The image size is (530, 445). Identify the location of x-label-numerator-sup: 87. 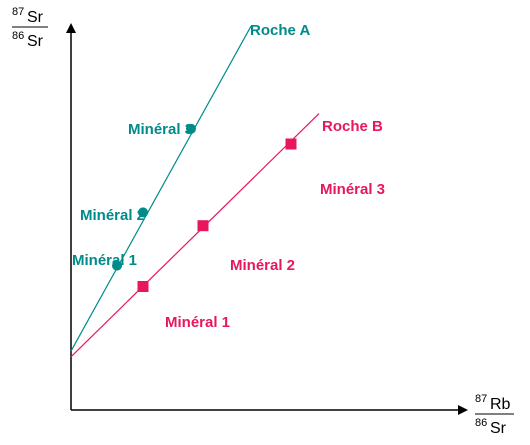
(481, 399).